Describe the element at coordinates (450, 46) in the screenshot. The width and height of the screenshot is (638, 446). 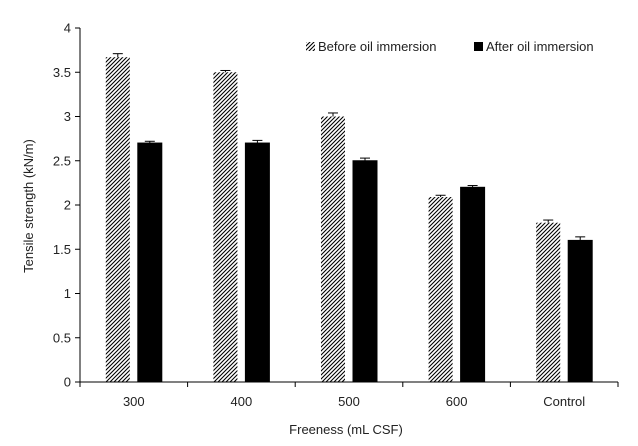
I see `legend: Before oil immersion After oil immersion` at that location.